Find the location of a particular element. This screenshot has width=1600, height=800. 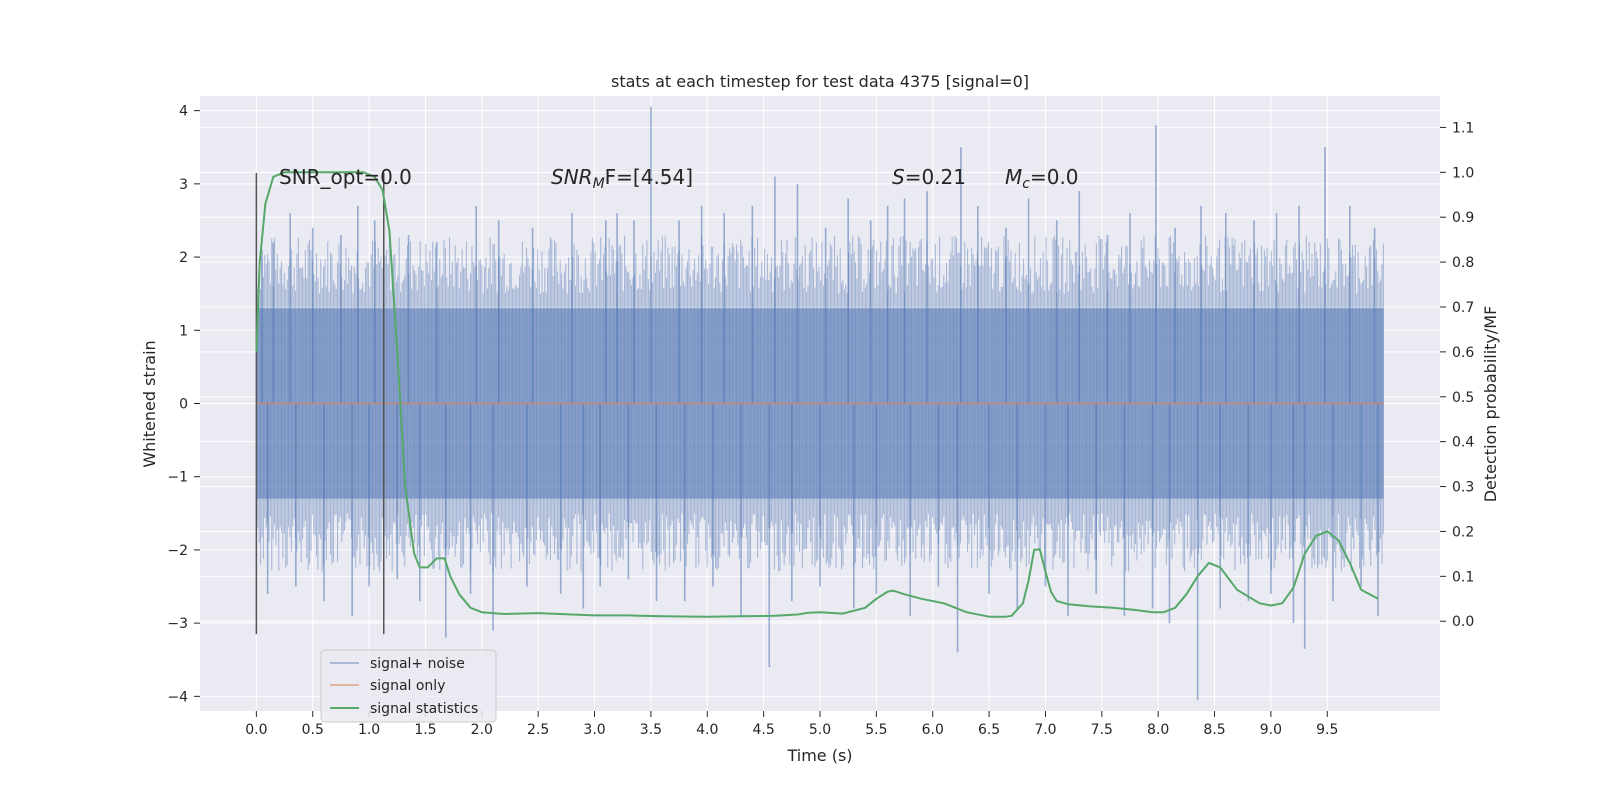

x-tick-label: 9.5 is located at coordinates (1327, 730).